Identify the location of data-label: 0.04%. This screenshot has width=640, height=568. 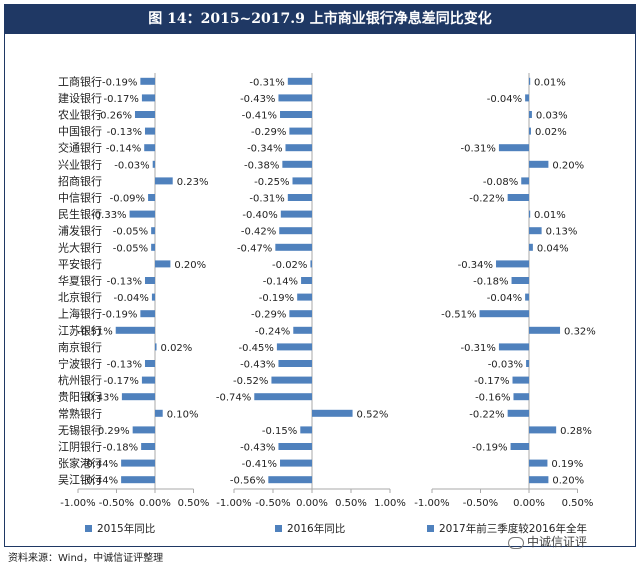
(553, 248).